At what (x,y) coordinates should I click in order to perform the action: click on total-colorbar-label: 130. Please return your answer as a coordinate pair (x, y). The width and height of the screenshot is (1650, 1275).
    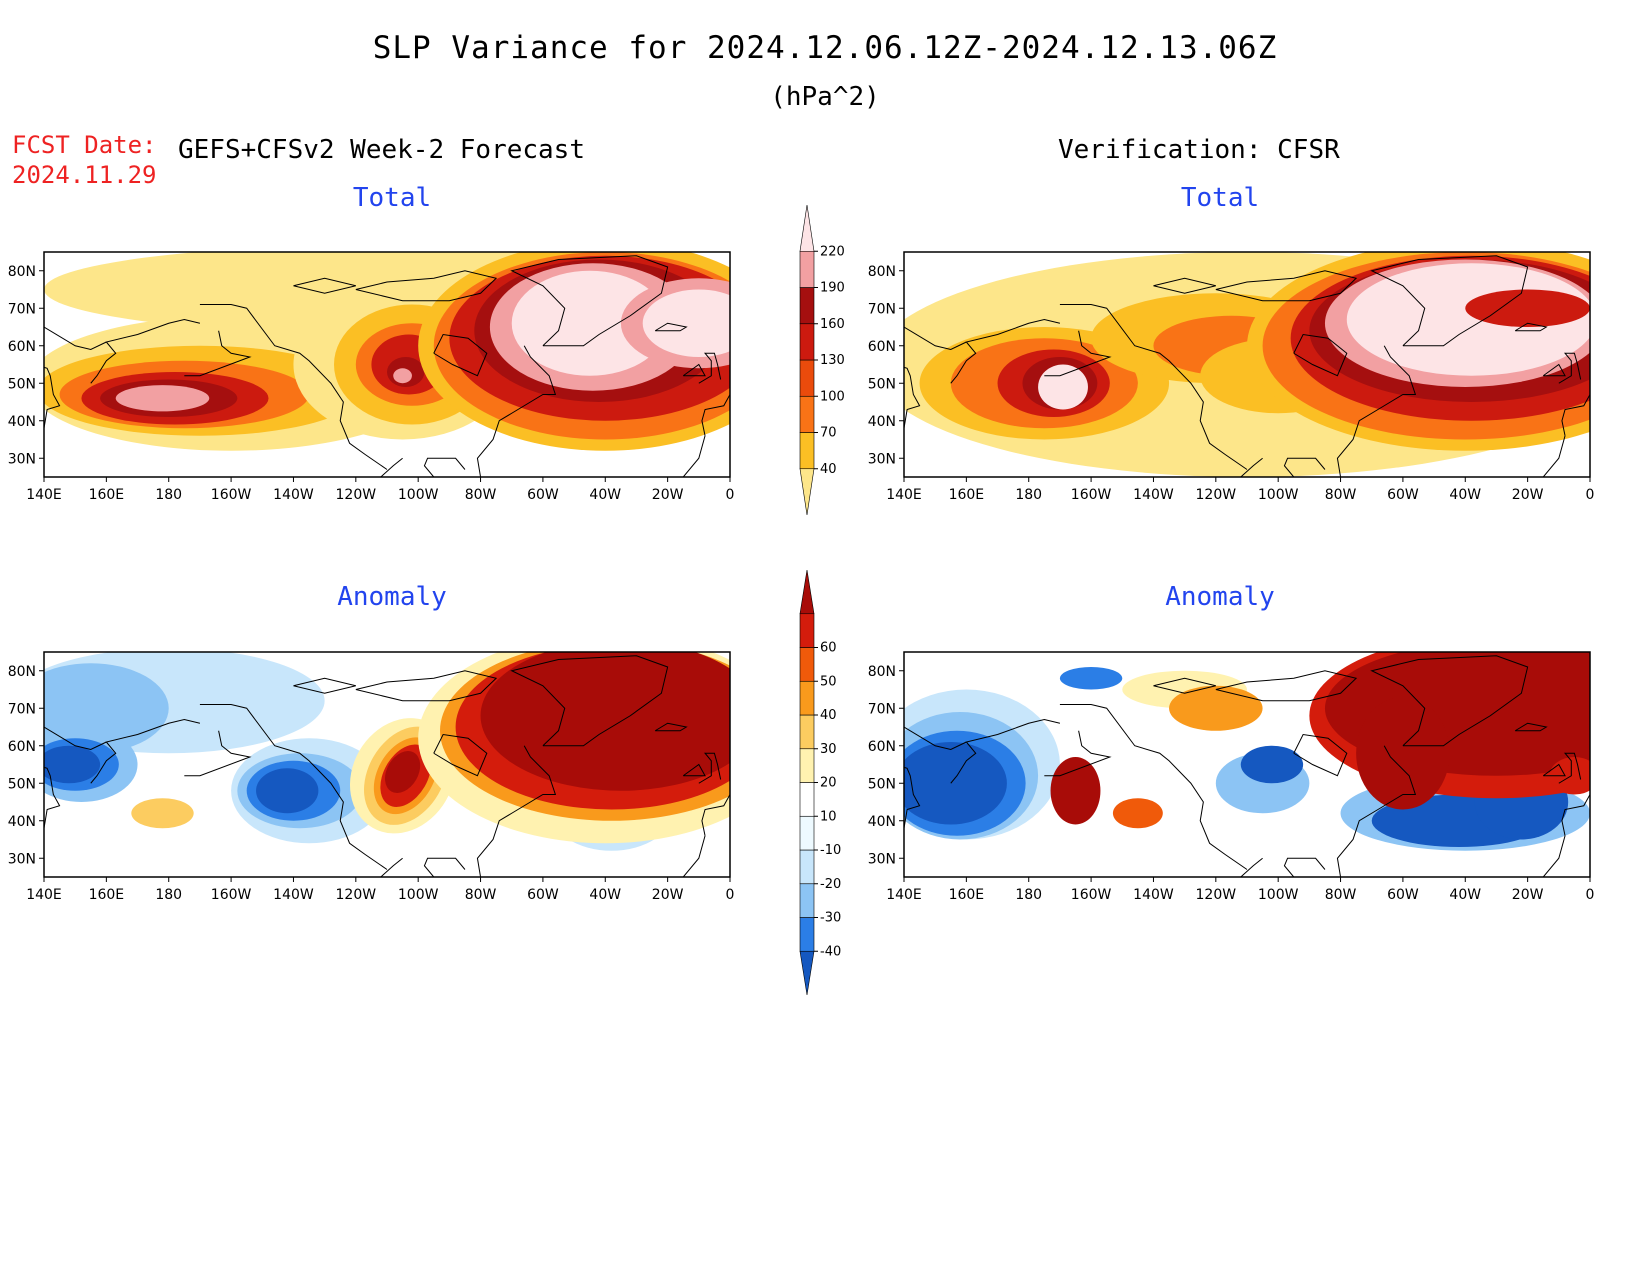
    Looking at the image, I should click on (832, 360).